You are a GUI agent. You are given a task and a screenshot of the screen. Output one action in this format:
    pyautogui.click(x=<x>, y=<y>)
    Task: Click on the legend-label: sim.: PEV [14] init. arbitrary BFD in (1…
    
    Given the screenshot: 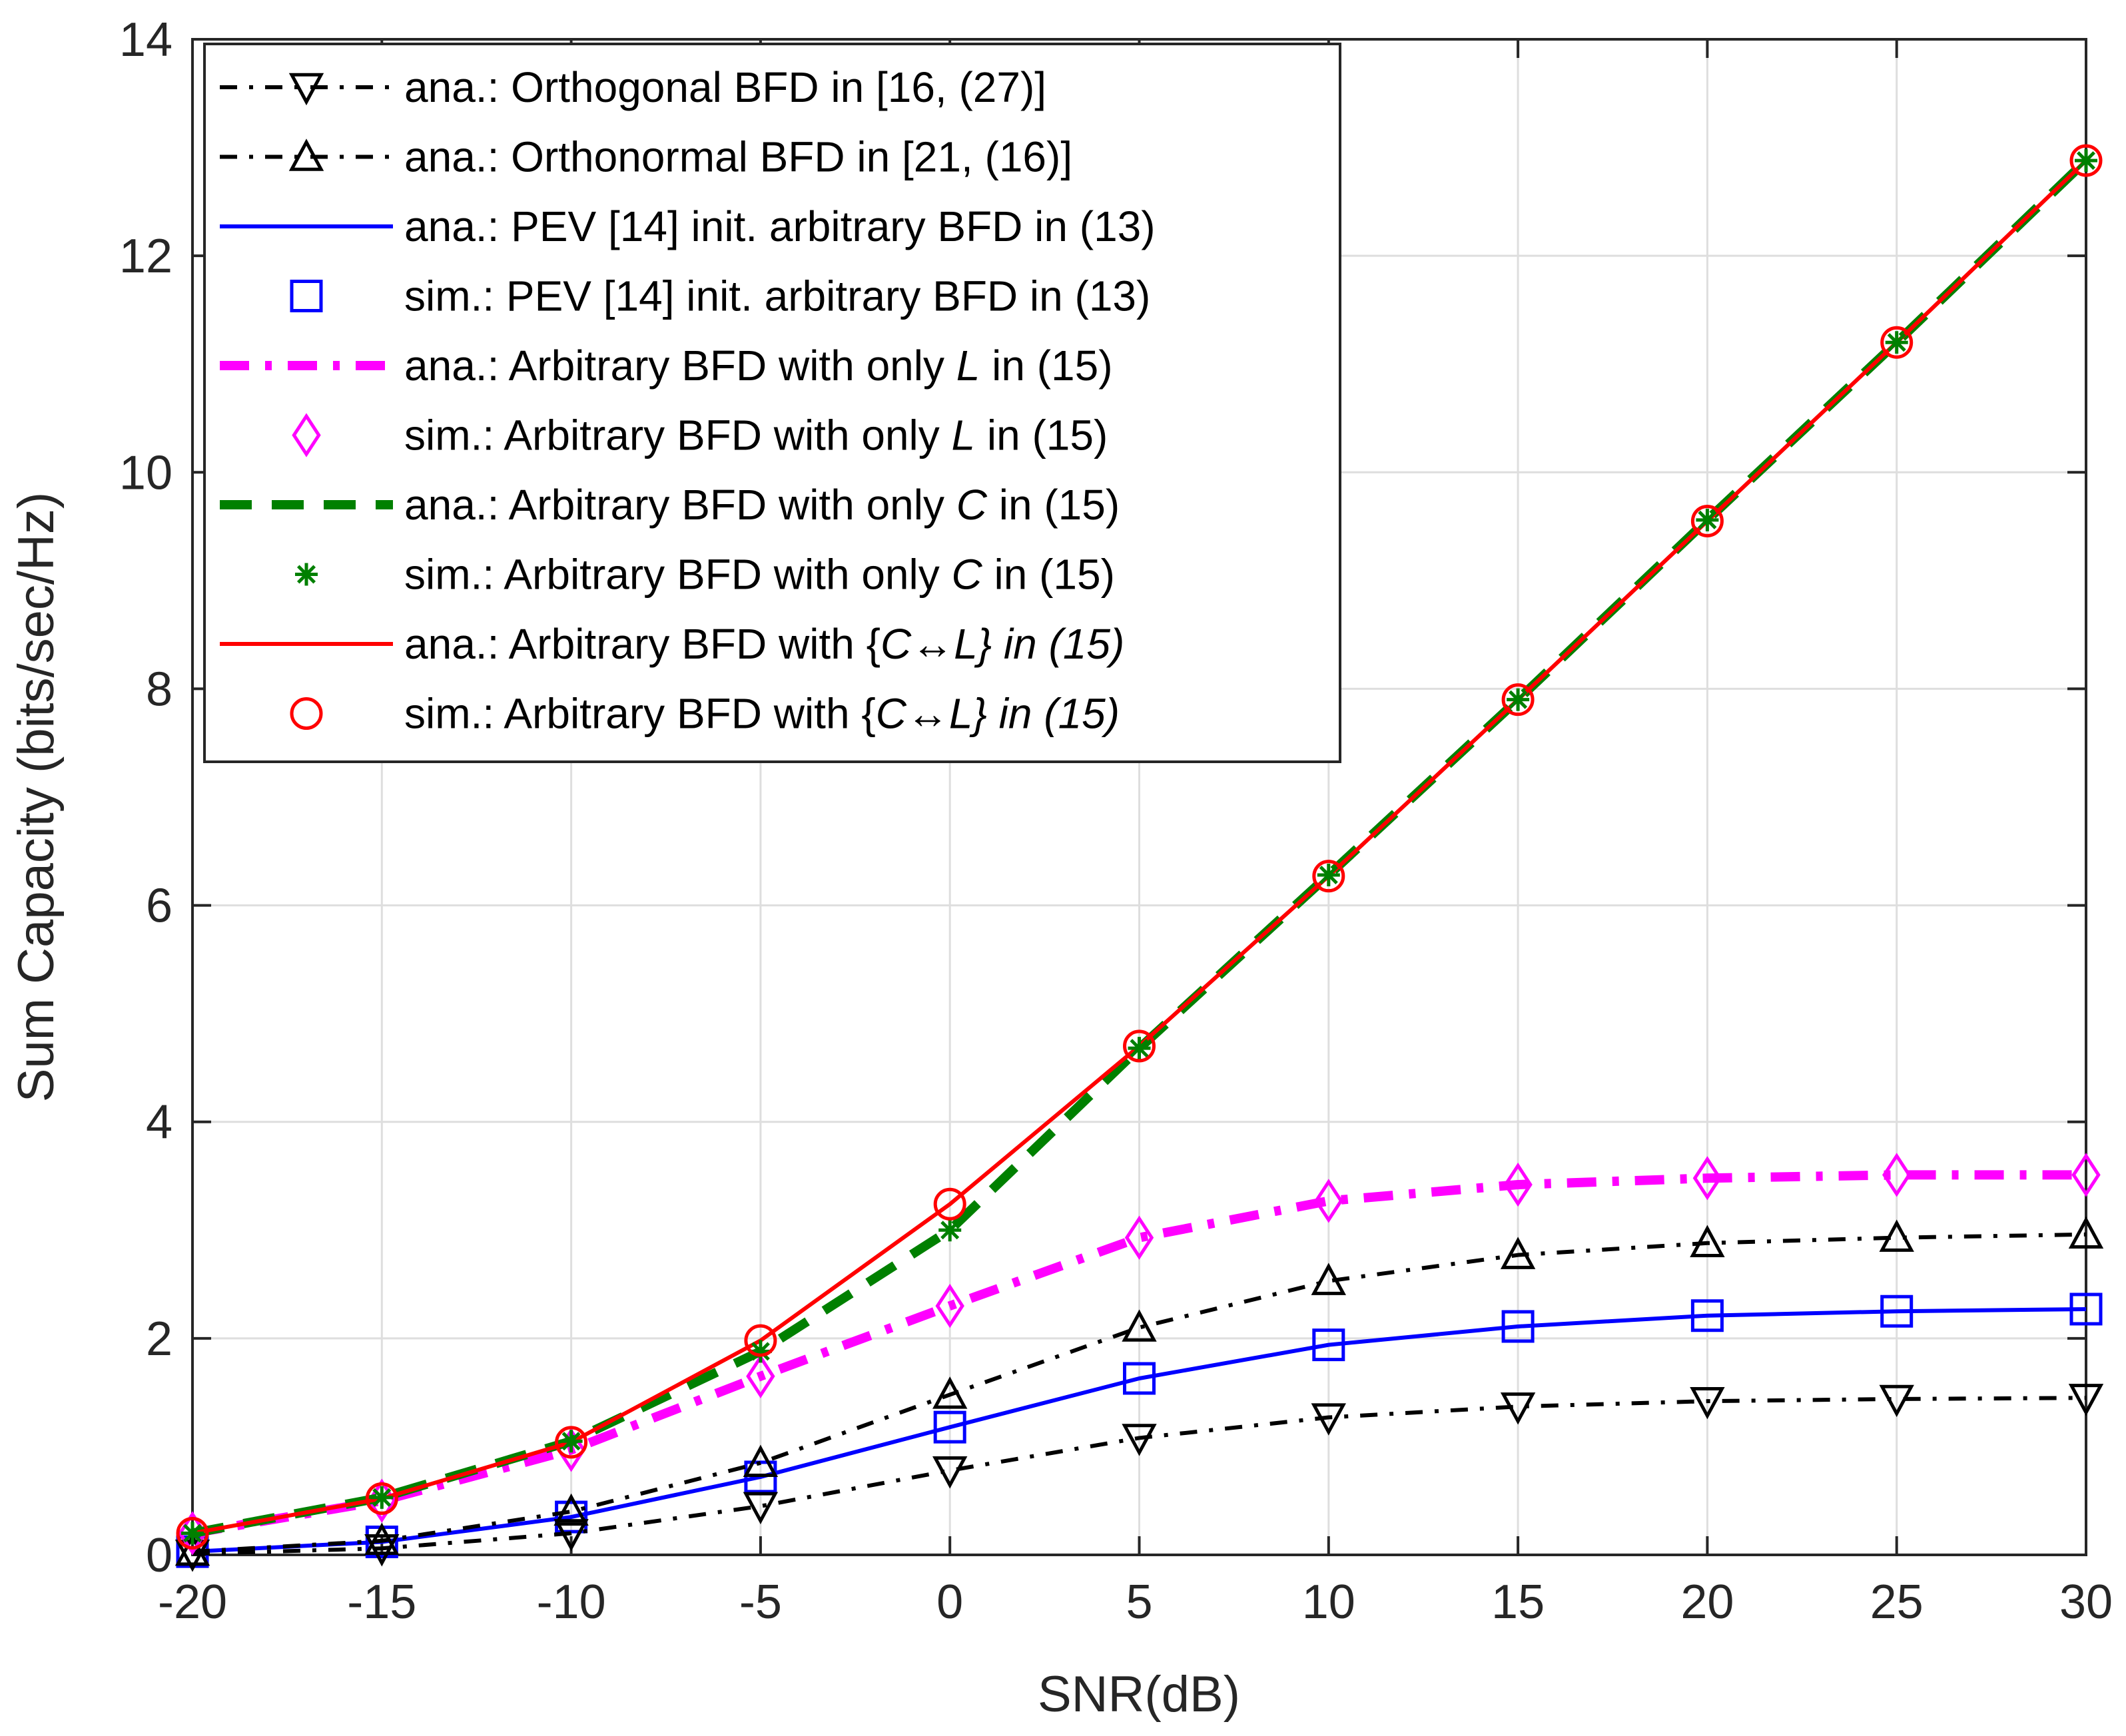 What is the action you would take?
    pyautogui.click(x=777, y=296)
    